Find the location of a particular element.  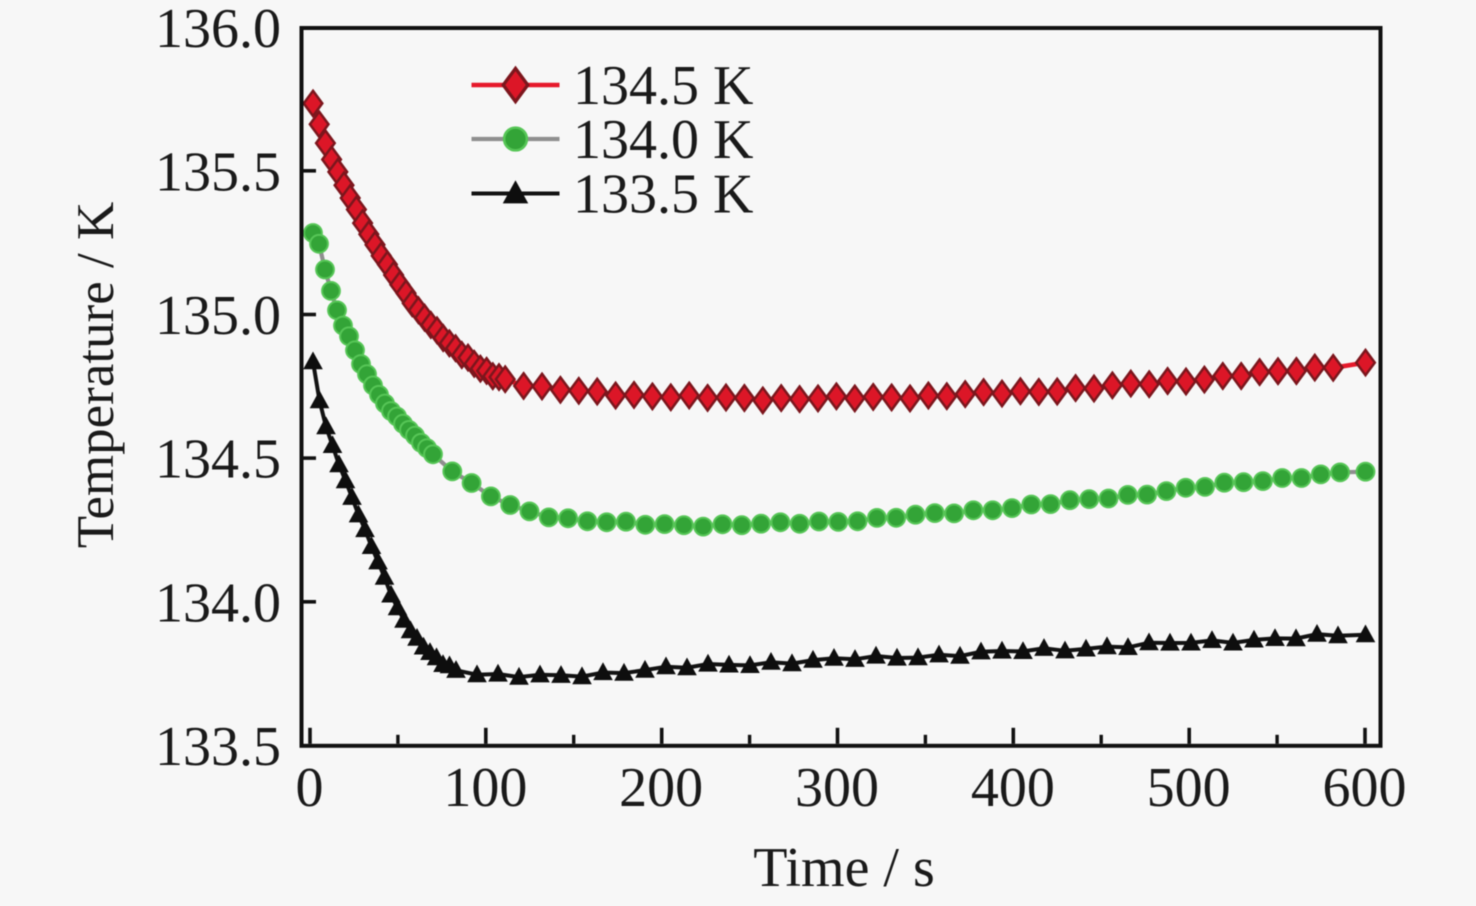

svg-text: 0 is located at coordinates (310, 788).